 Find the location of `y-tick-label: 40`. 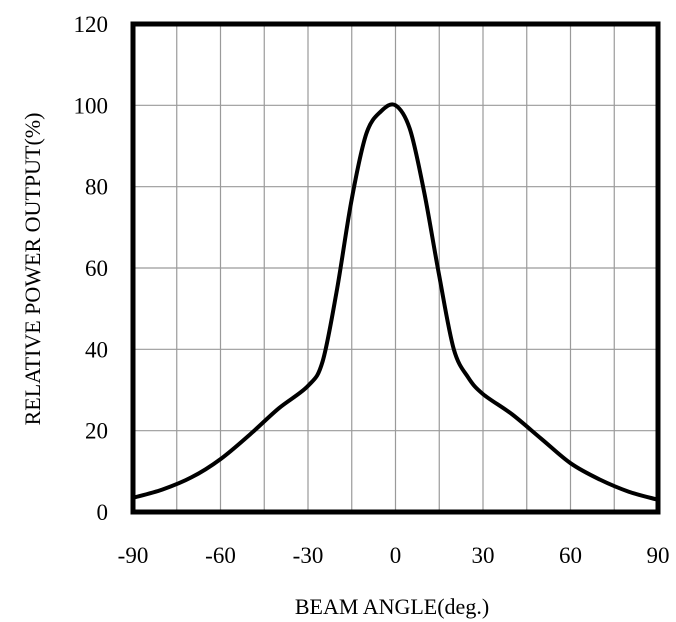

y-tick-label: 40 is located at coordinates (96, 349).